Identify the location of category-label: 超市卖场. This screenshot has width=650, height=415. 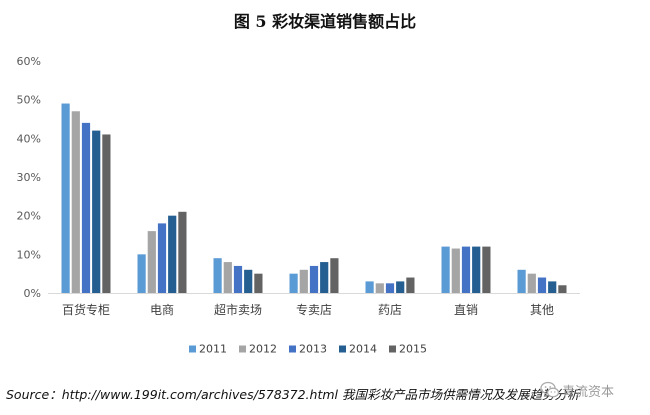
(238, 309).